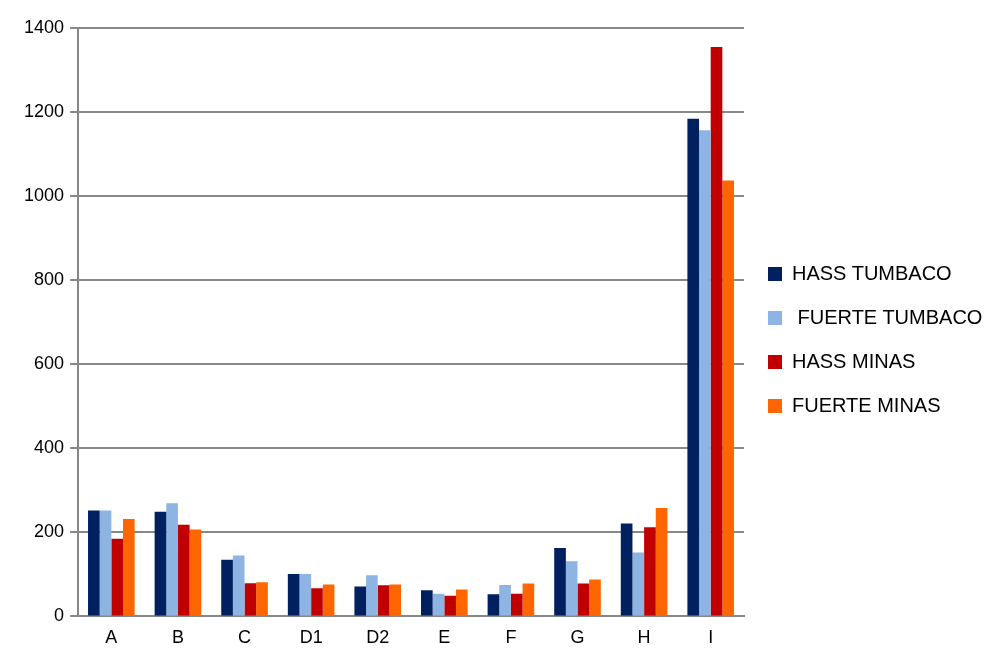 Image resolution: width=1004 pixels, height=660 pixels. What do you see at coordinates (854, 360) in the screenshot?
I see `legend-label: HASS MINAS` at bounding box center [854, 360].